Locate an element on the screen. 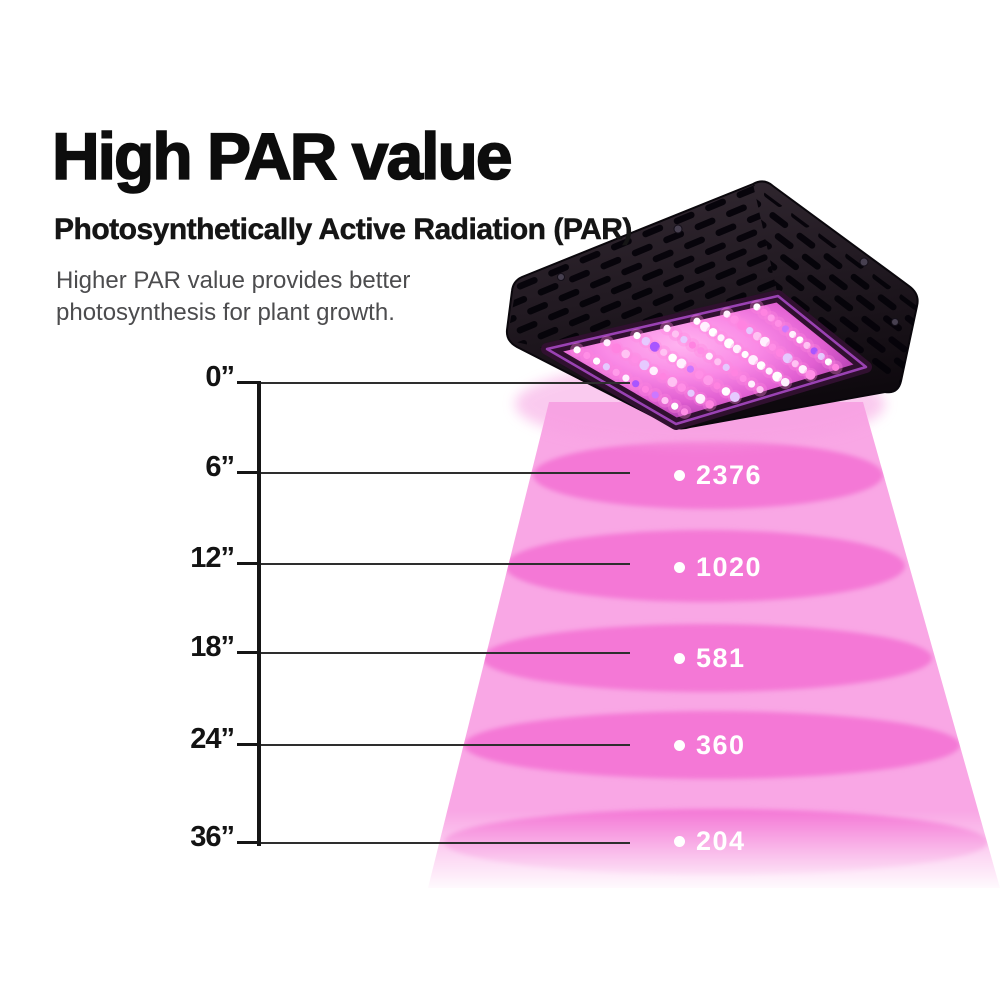 Image resolution: width=1000 pixels, height=1000 pixels. par-value: 581 is located at coordinates (721, 657).